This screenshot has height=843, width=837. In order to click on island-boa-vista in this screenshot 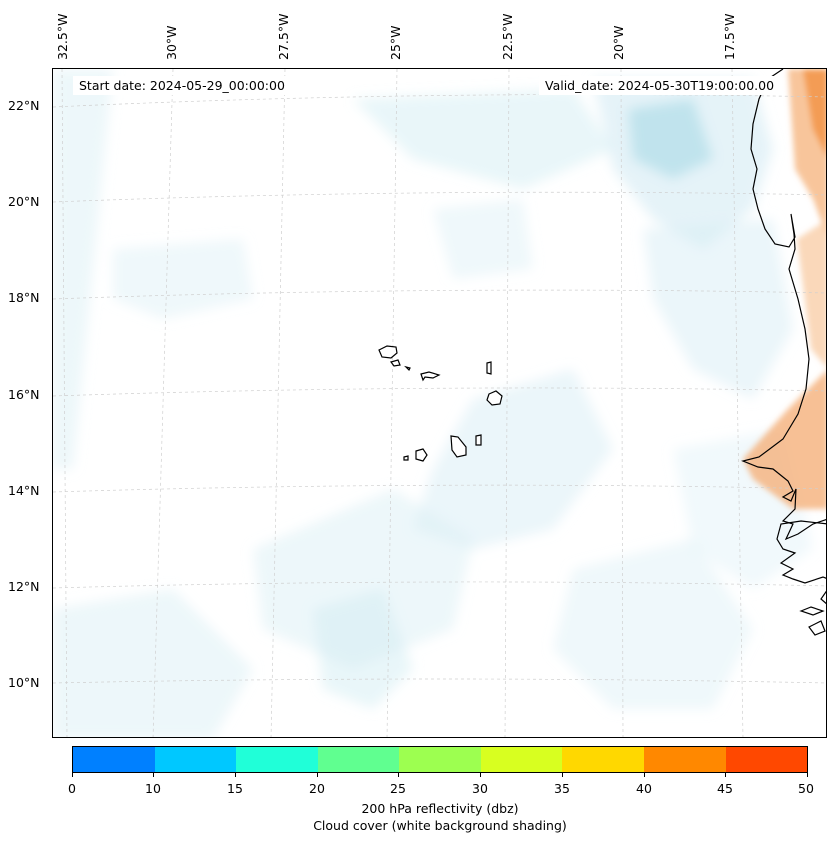, I will do `click(494, 398)`.